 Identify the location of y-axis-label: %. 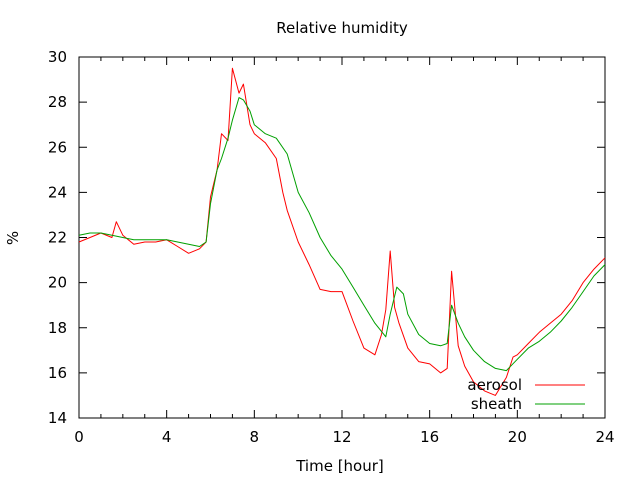
(13, 238).